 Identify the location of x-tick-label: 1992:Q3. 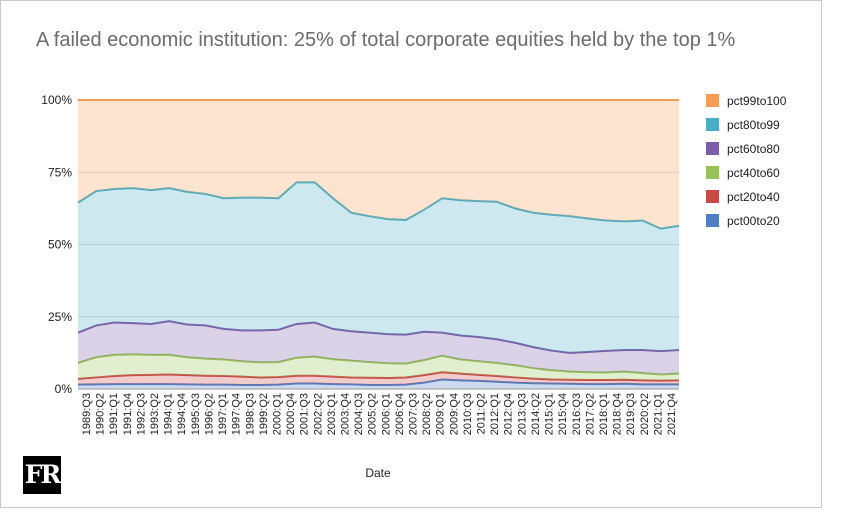
(141, 414).